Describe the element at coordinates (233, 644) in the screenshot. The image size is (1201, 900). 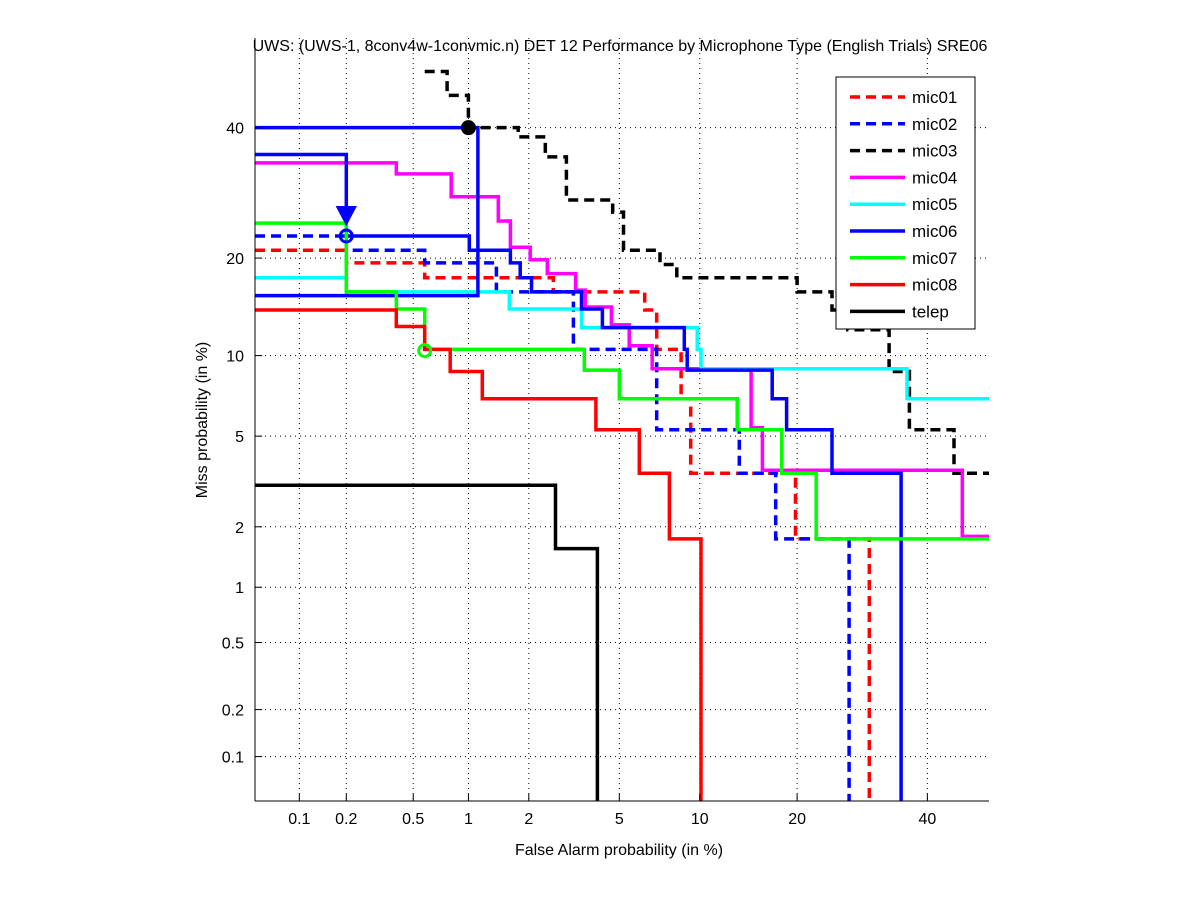
I see `y-tick-label: 0.5` at that location.